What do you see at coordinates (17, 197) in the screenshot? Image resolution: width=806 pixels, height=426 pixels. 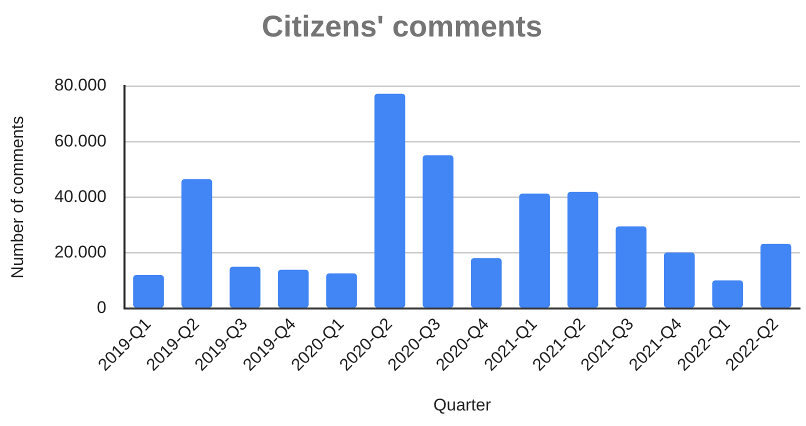 I see `y-axis-title: Number of comments` at bounding box center [17, 197].